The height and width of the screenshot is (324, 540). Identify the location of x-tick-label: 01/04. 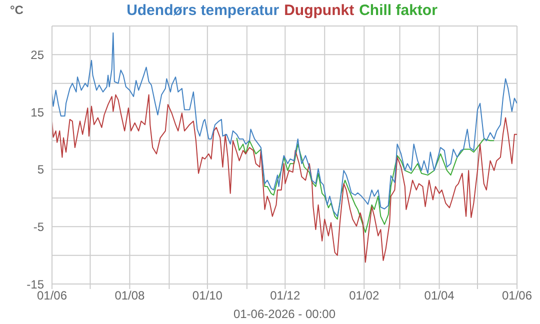
(439, 295).